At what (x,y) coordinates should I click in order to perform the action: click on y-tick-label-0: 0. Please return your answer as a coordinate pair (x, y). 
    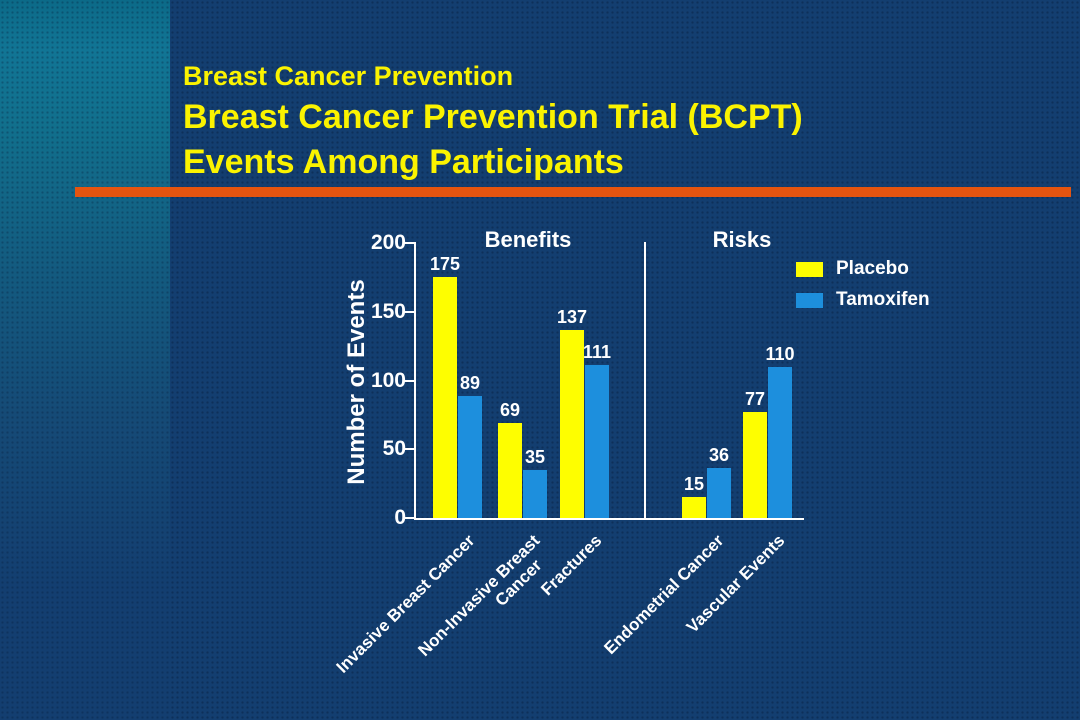
    Looking at the image, I should click on (400, 517).